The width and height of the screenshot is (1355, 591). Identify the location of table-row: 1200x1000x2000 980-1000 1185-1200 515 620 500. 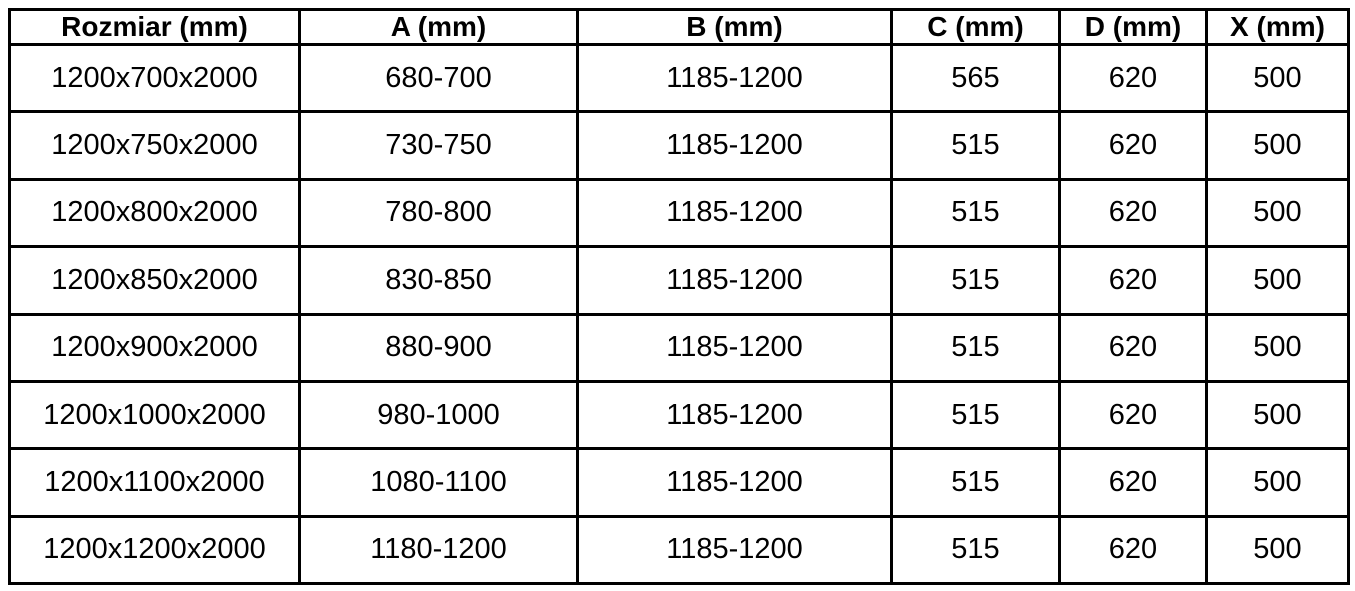
(679, 415).